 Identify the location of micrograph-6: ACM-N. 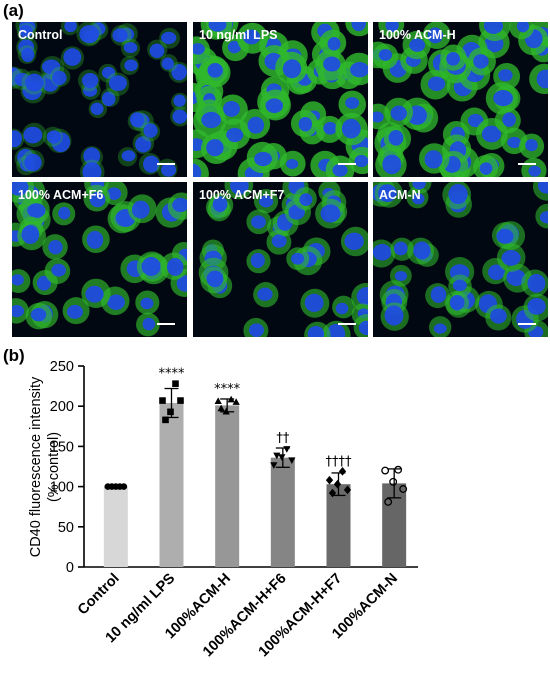
(460, 259).